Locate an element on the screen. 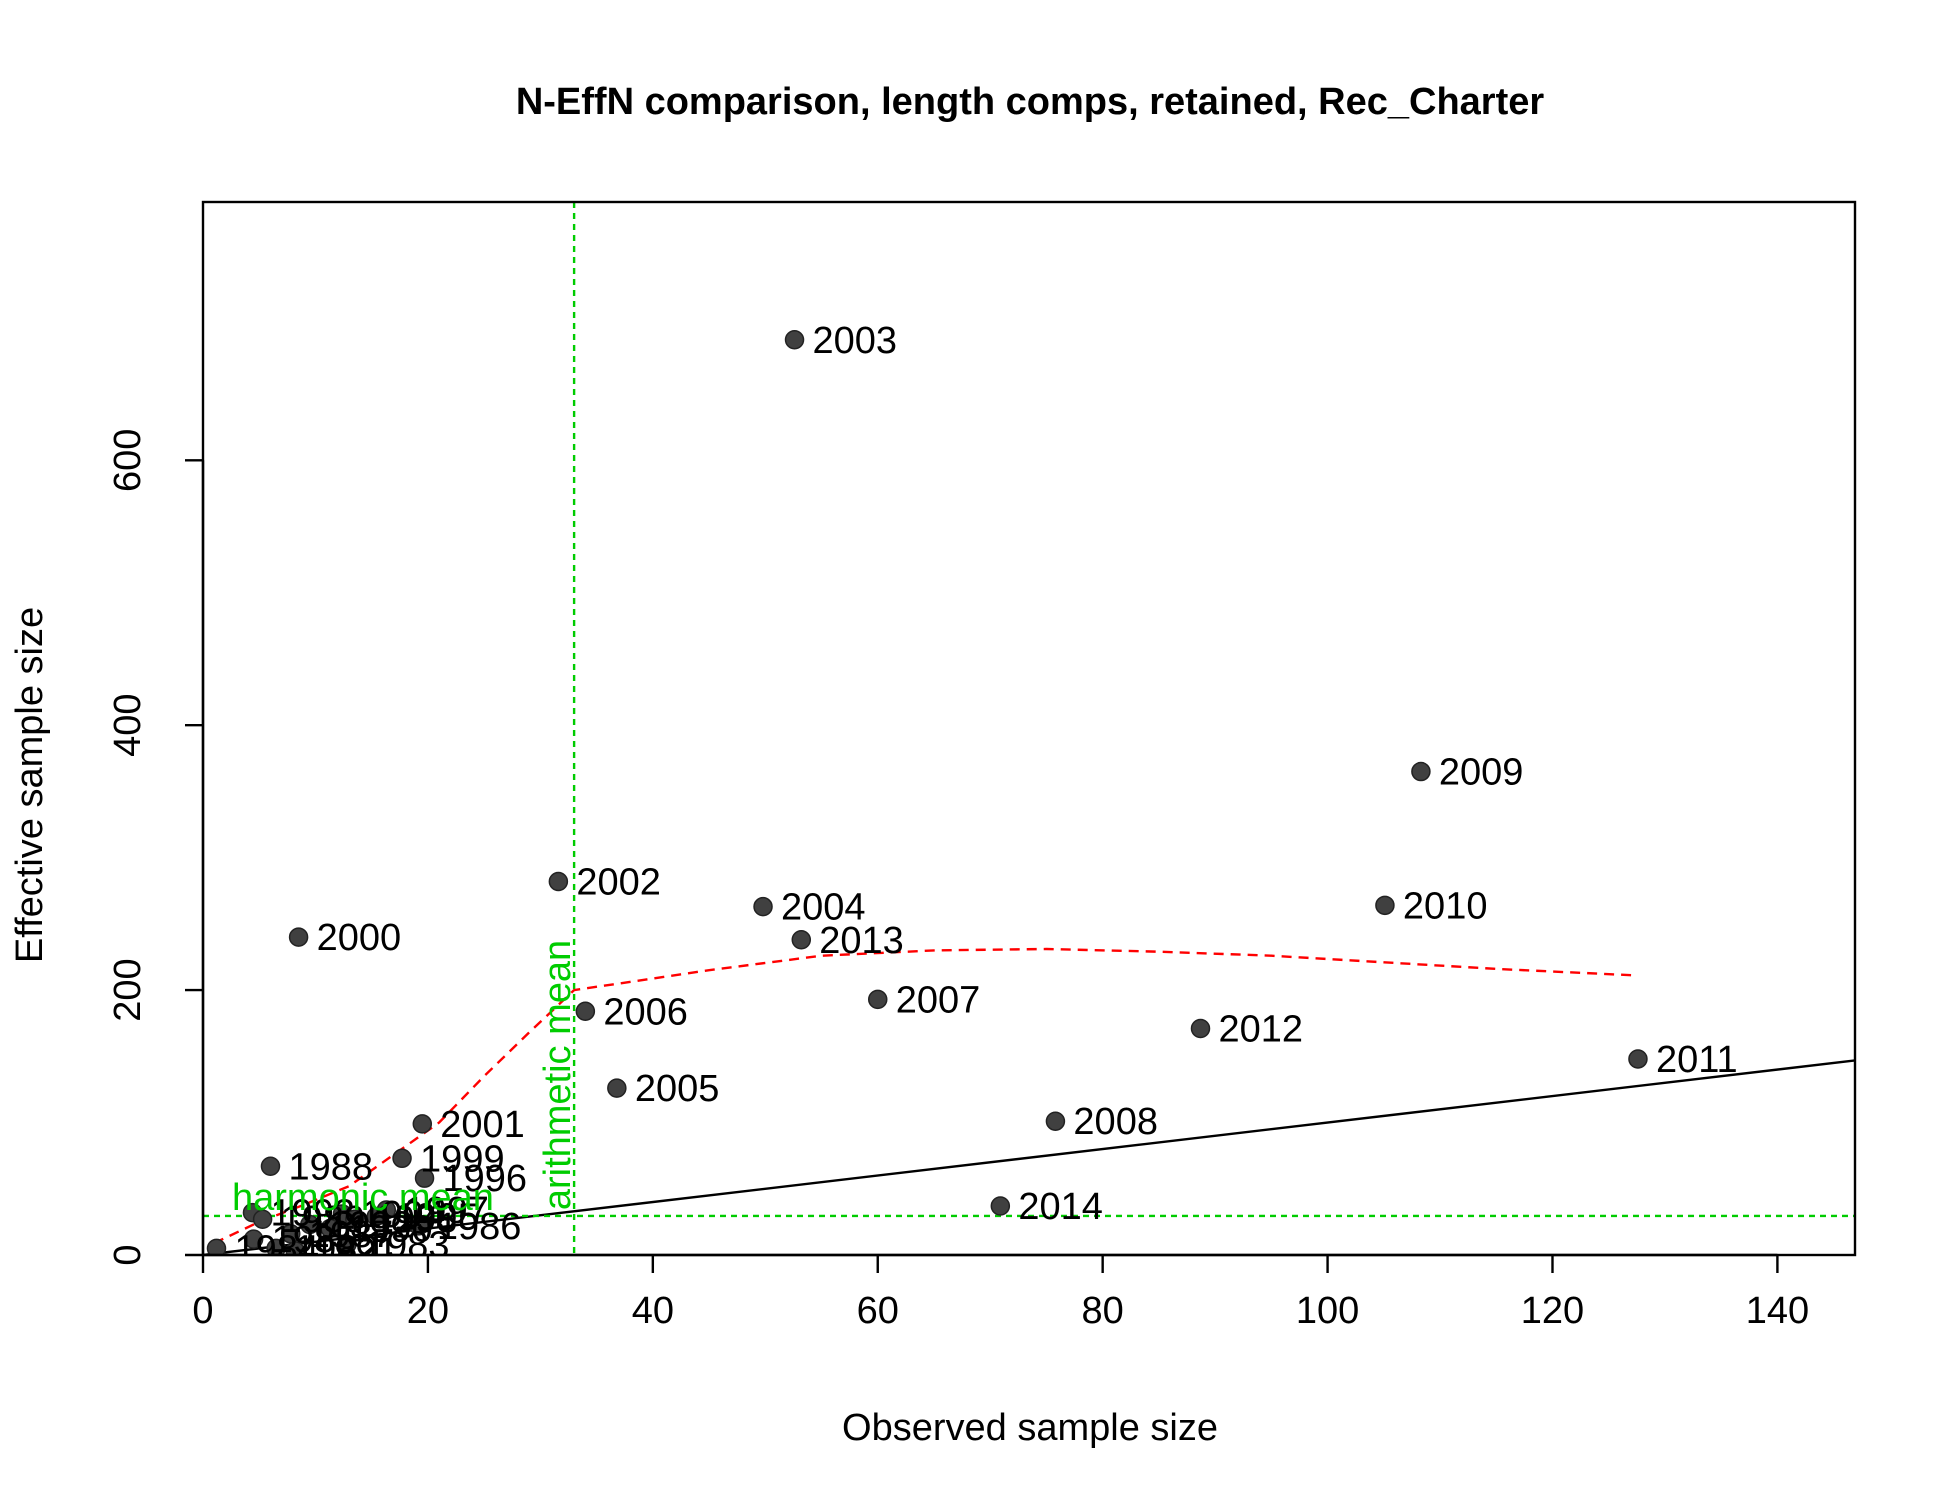  point-label-2002: 2002 is located at coordinates (618, 882).